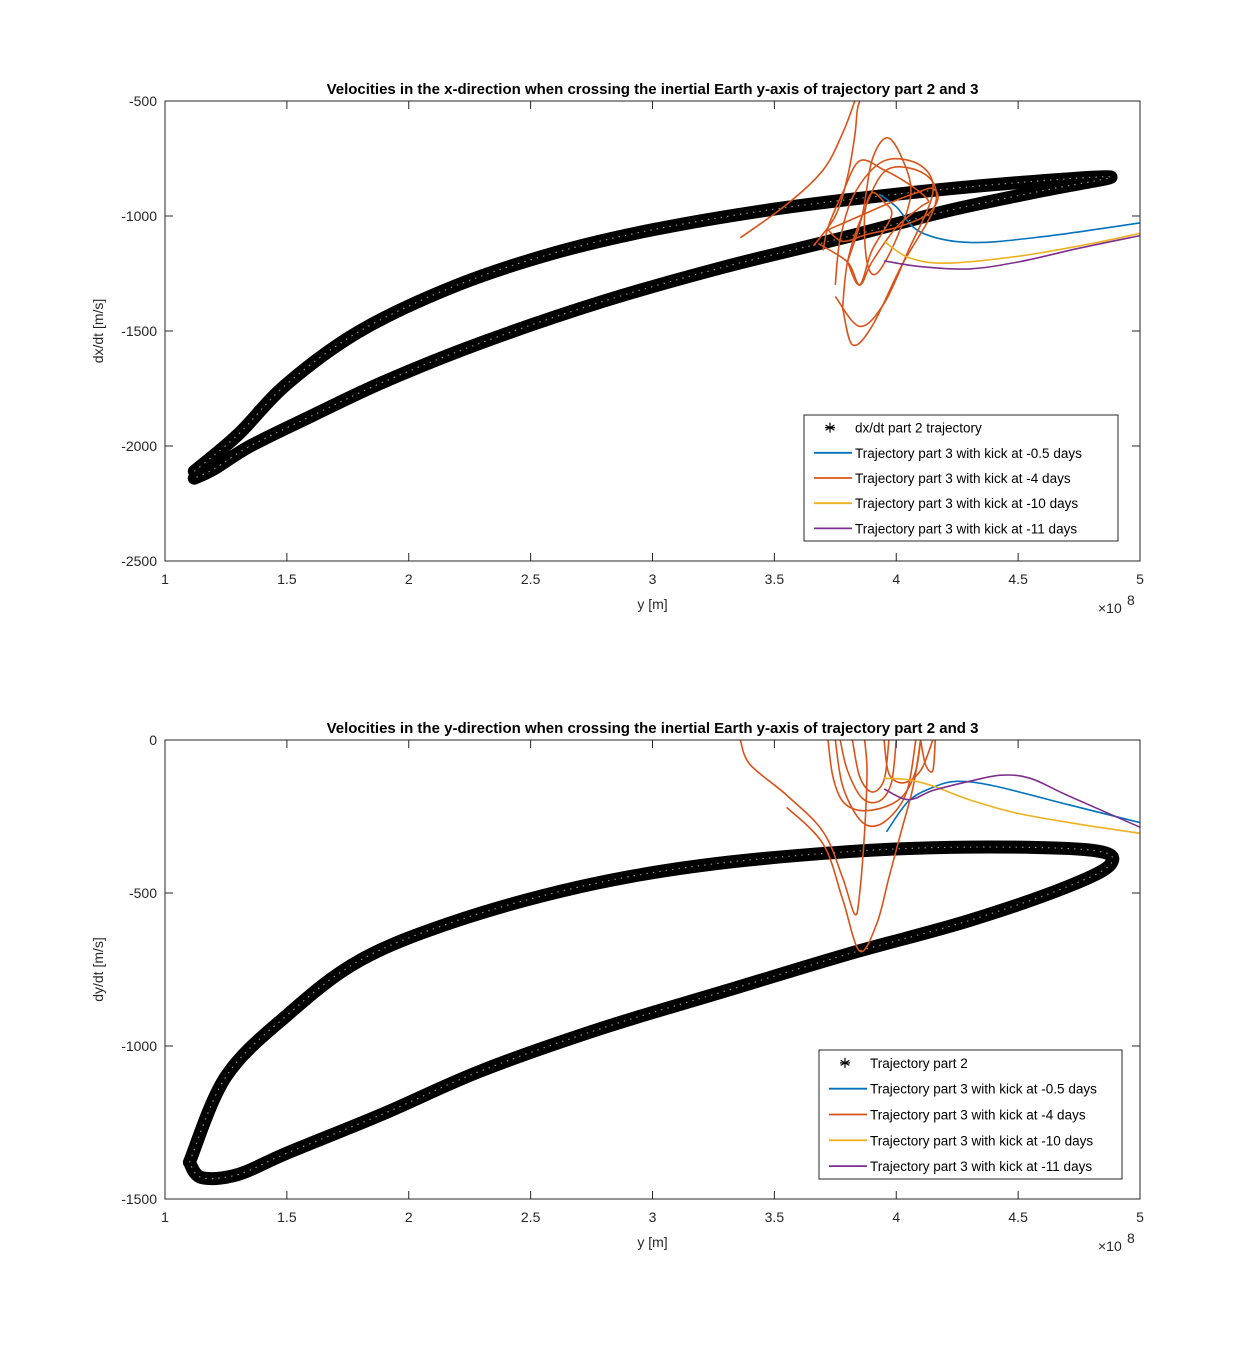 The height and width of the screenshot is (1347, 1260). I want to click on chart-2-legend-item: Trajectory part 3 with kick at -4 days, so click(957, 1115).